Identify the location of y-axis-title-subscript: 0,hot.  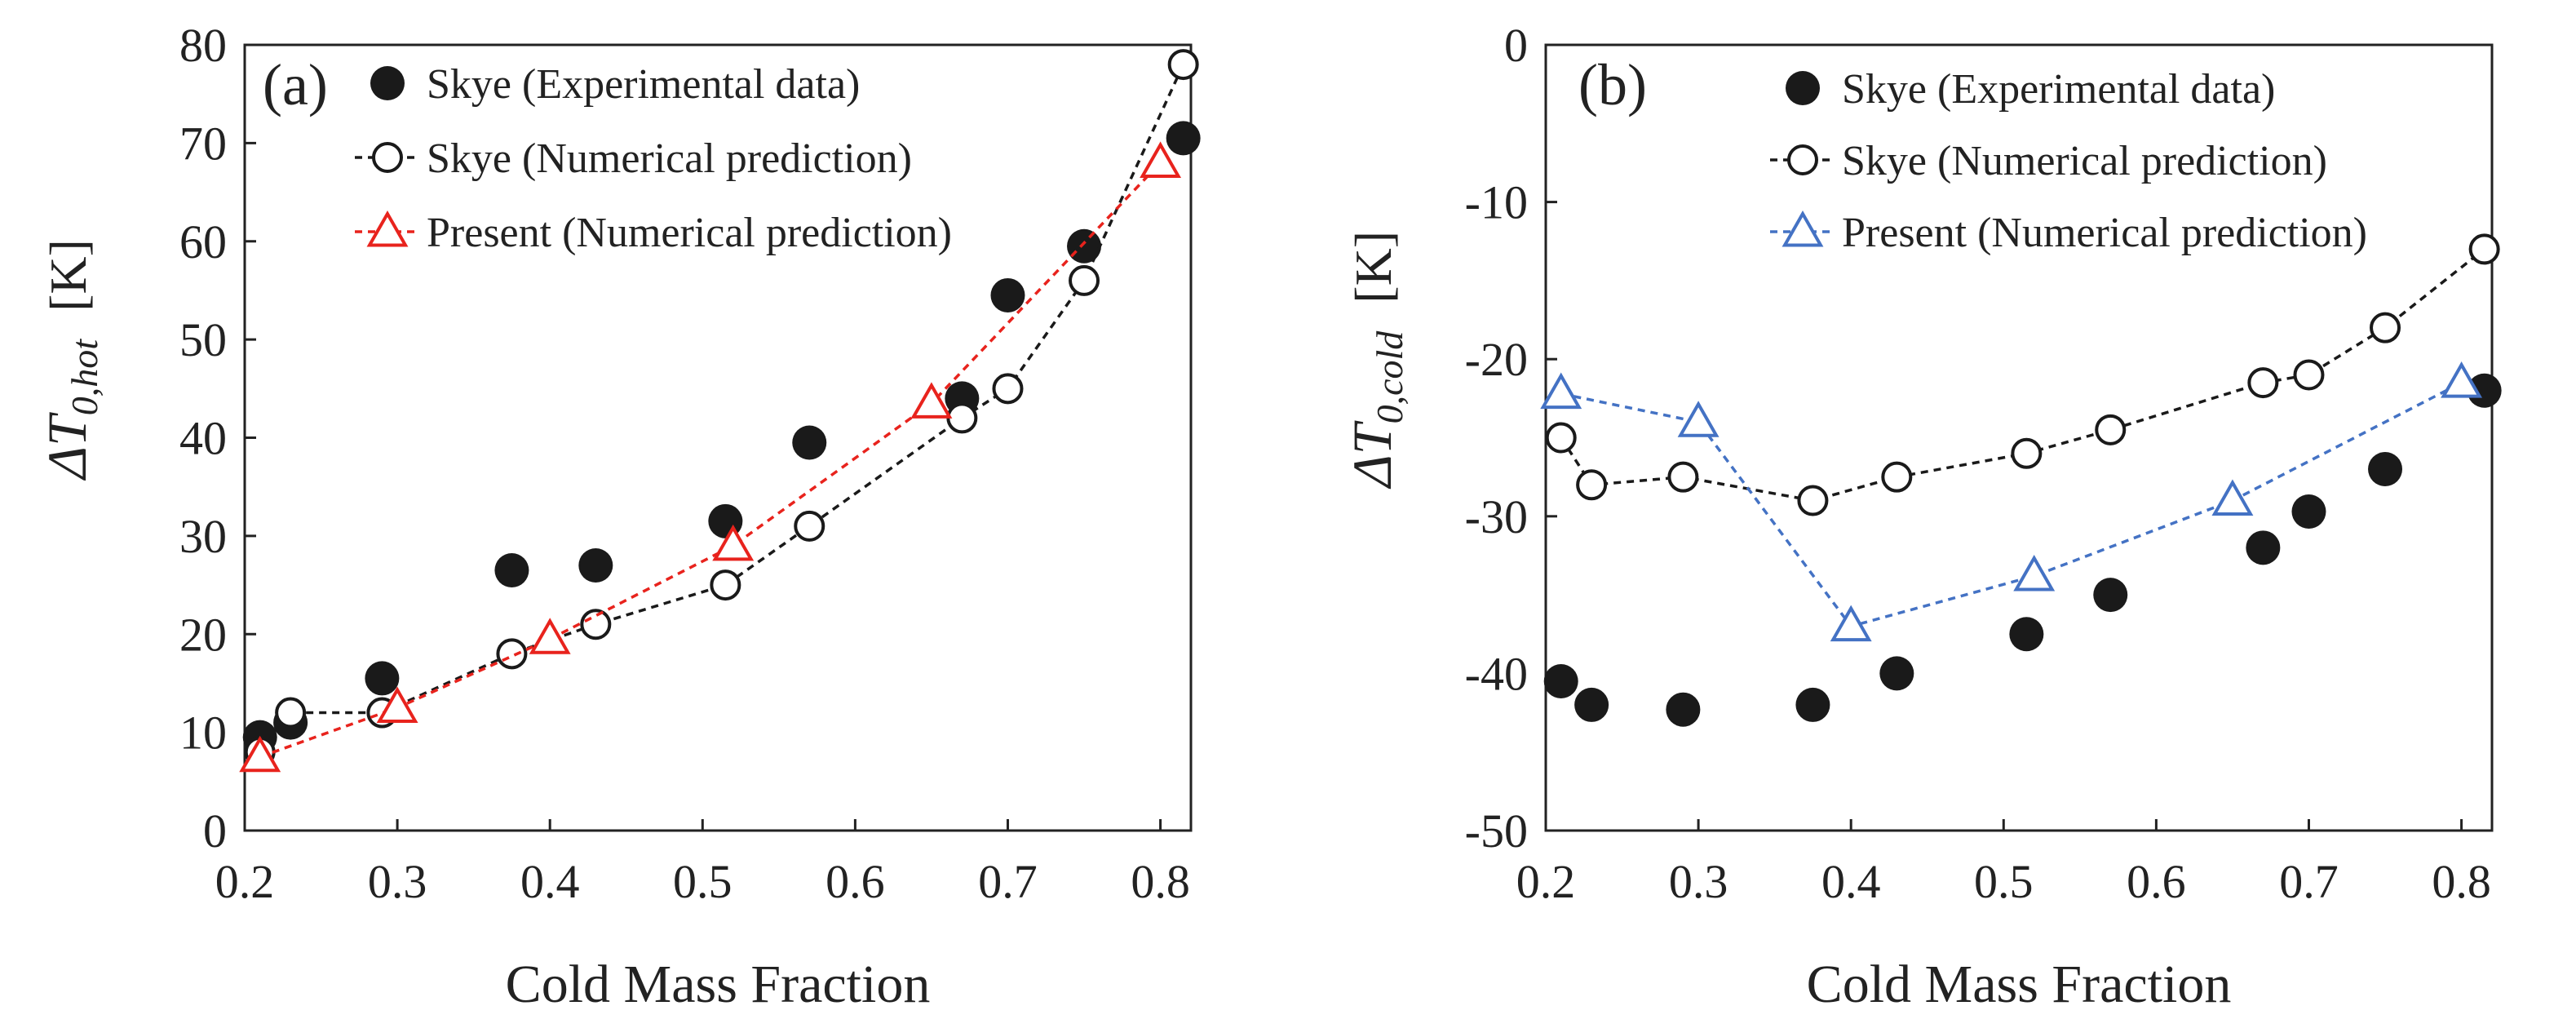
(84, 377).